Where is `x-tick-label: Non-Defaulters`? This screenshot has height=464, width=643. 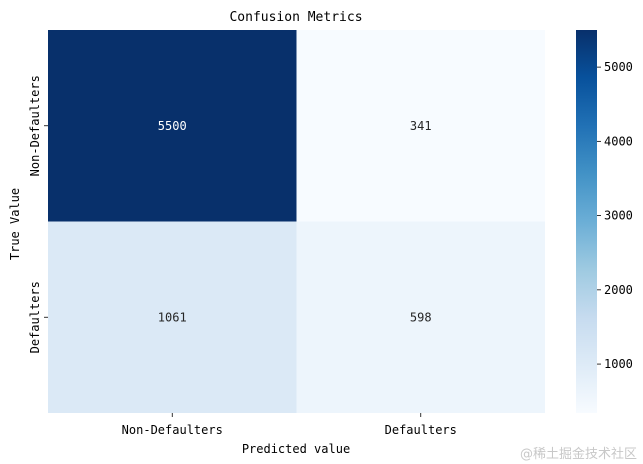
x-tick-label: Non-Defaulters is located at coordinates (172, 430).